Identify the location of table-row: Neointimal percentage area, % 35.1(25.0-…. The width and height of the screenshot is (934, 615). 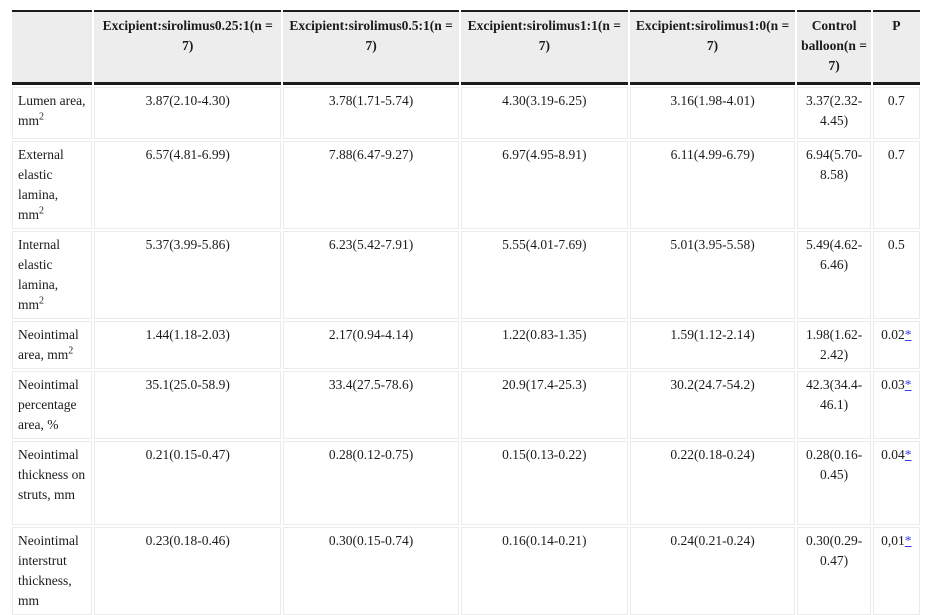
(466, 405).